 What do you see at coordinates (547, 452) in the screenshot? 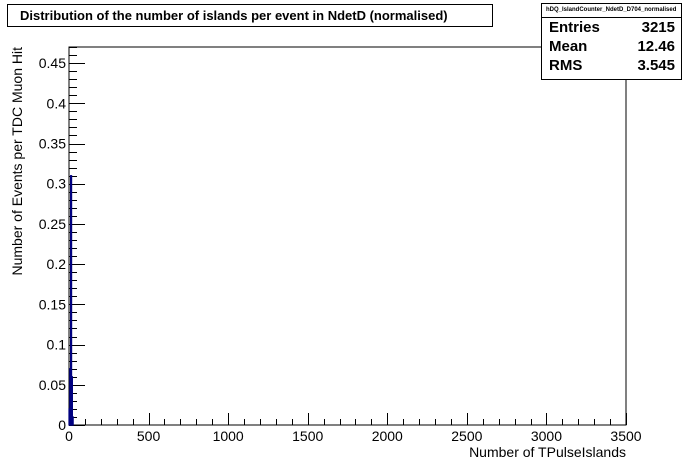
I see `x-axis-label: Number of TPulseIslands` at bounding box center [547, 452].